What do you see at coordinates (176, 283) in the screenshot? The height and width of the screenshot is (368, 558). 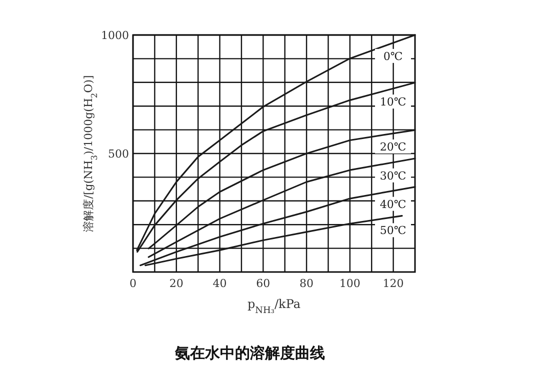 I see `x-tick-label: 20` at bounding box center [176, 283].